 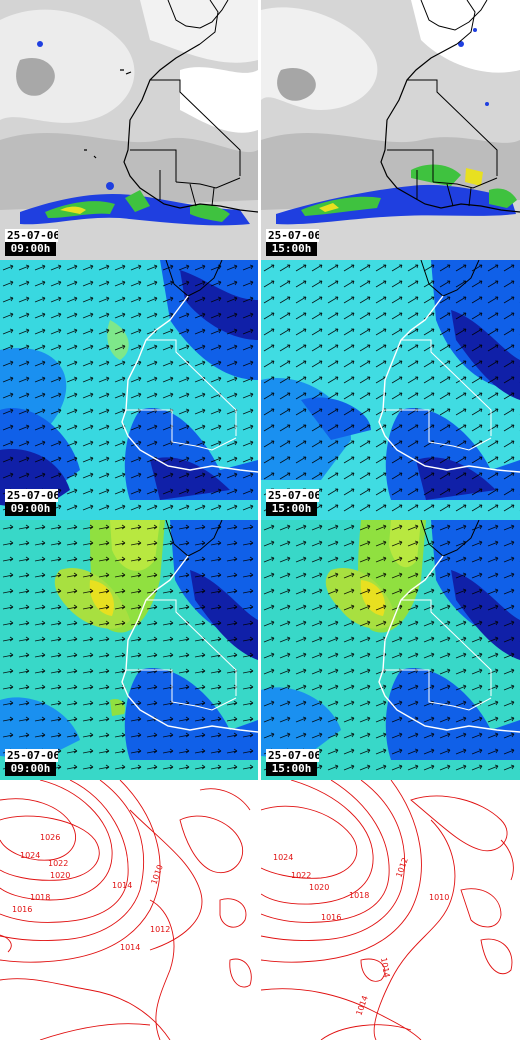 I want to click on wind-gust-map-1500: 25-07-06 15:00h, so click(x=390, y=650).